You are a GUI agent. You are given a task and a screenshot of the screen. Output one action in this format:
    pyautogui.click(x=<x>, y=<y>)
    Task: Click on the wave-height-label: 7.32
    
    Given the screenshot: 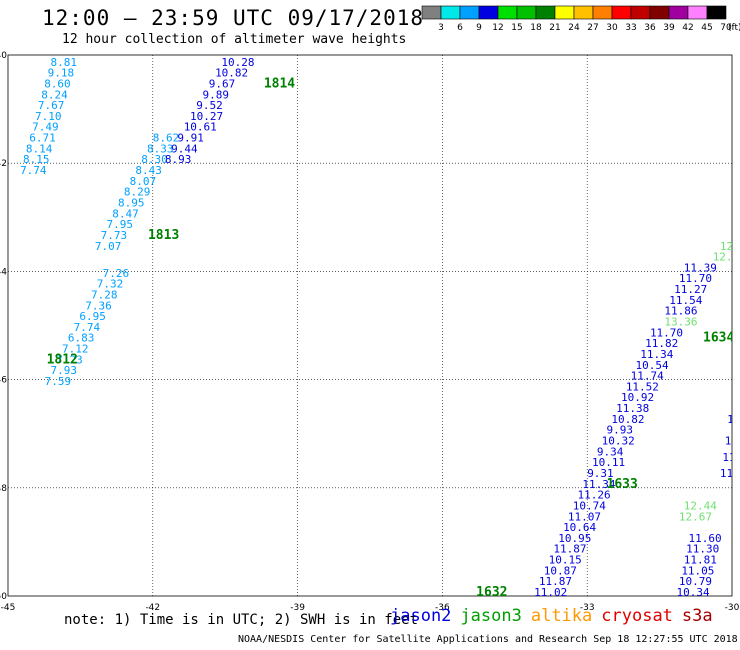 What is the action you would take?
    pyautogui.click(x=110, y=284)
    